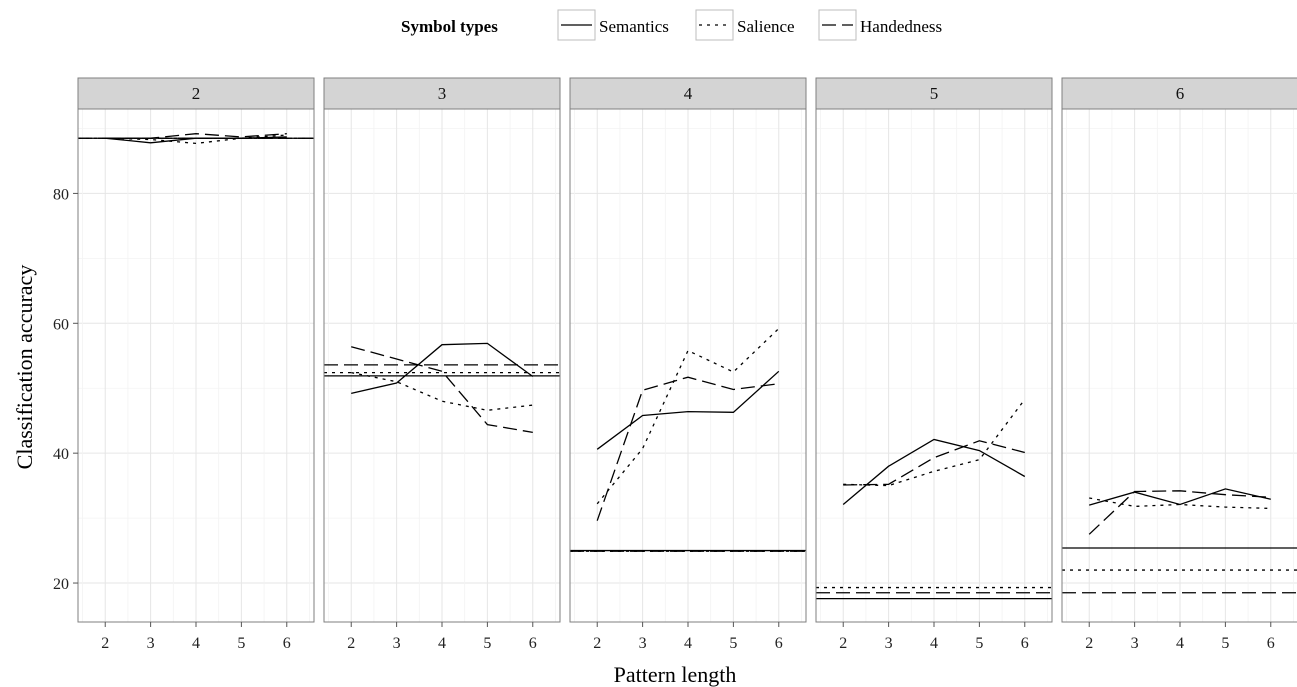  I want to click on legend-title: Symbol types, so click(449, 26).